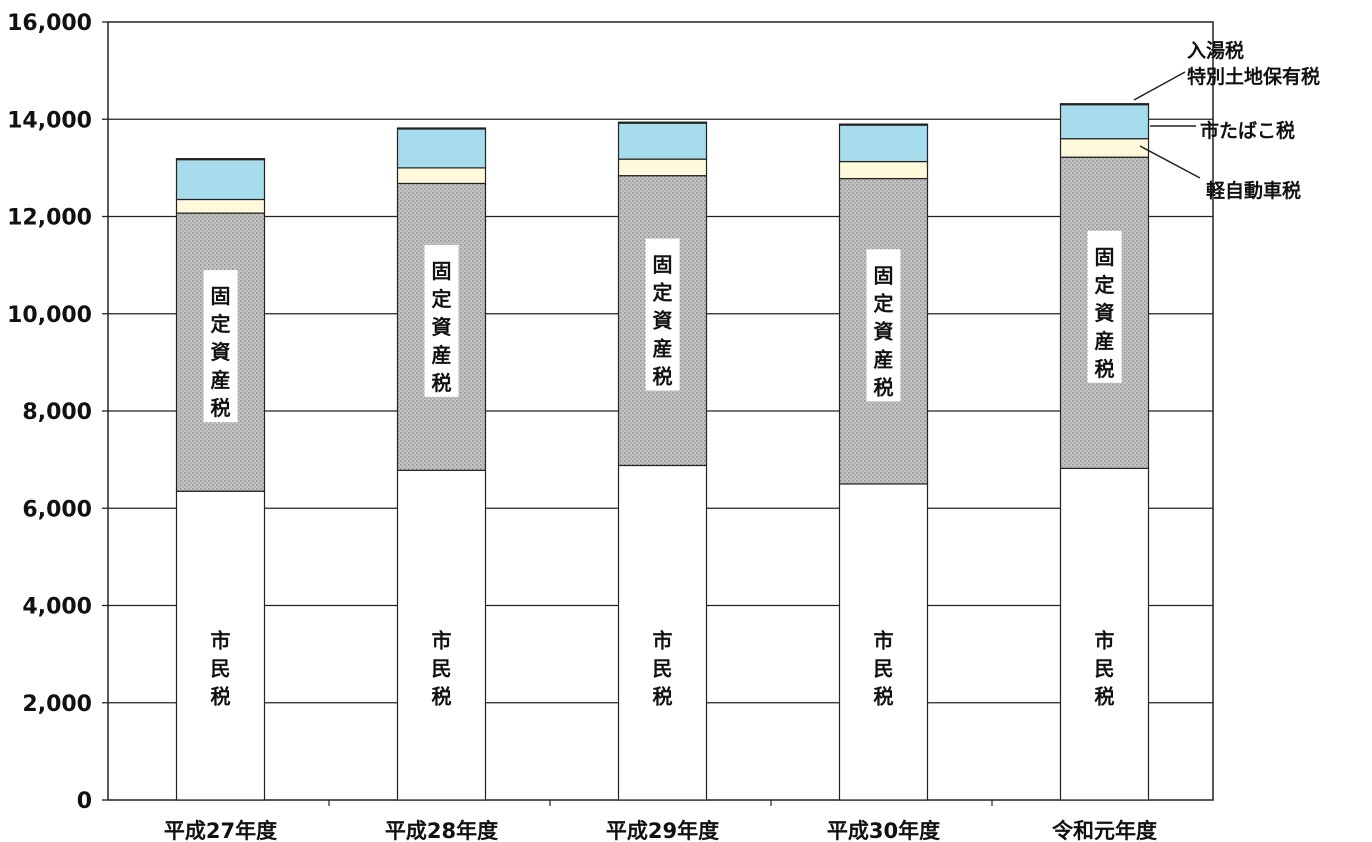 The width and height of the screenshot is (1372, 842). I want to click on x-axis-labels: 平成27年度 平成28年度 平成29年度 平成30年度 令和元年度, so click(660, 821).